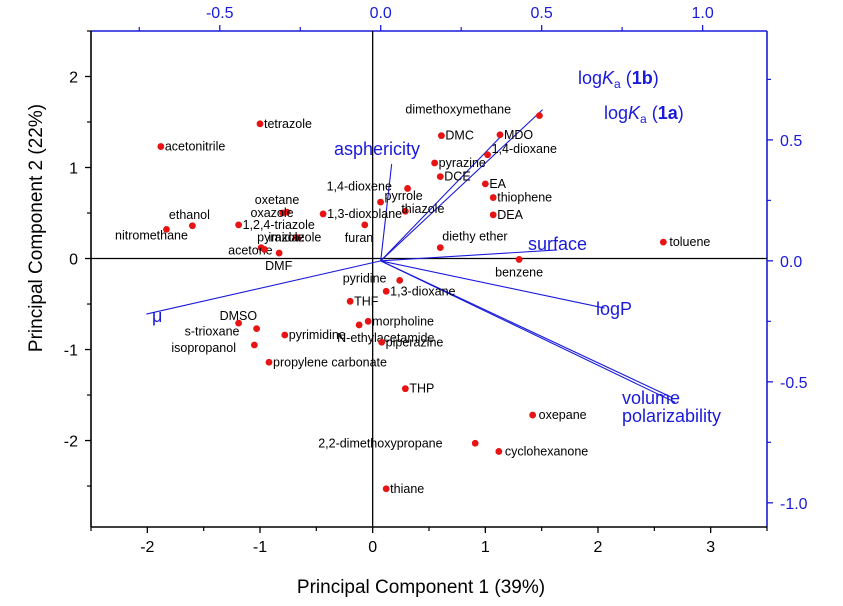 Image resolution: width=843 pixels, height=606 pixels. What do you see at coordinates (791, 141) in the screenshot?
I see `right-tick-label: 0.5` at bounding box center [791, 141].